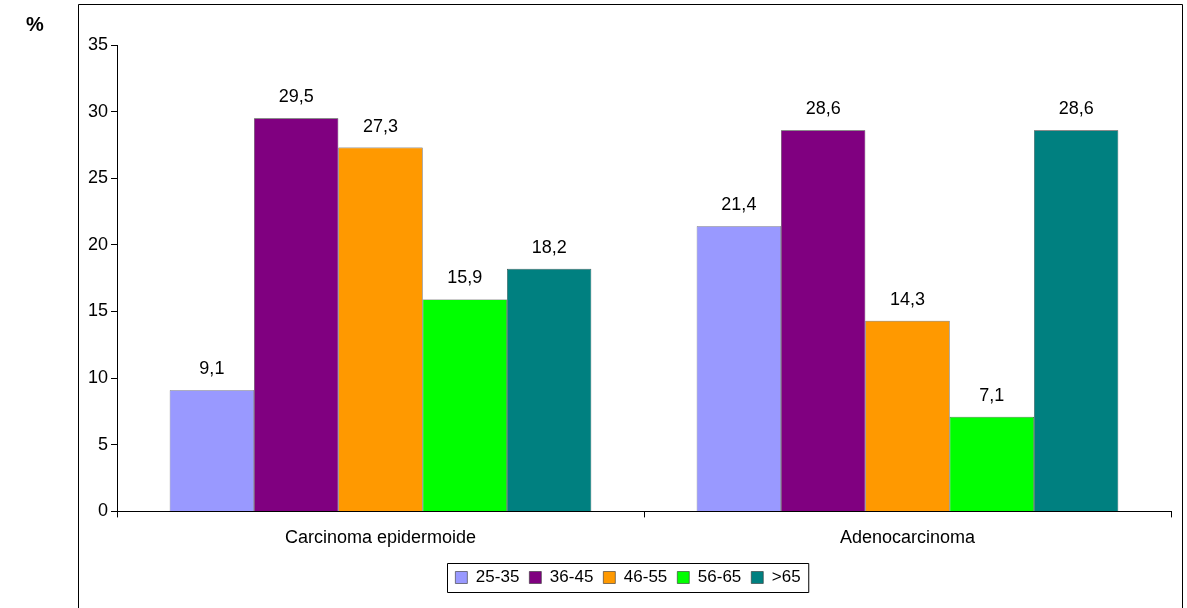 Image resolution: width=1187 pixels, height=608 pixels. What do you see at coordinates (497, 577) in the screenshot?
I see `legend-label: 25-35` at bounding box center [497, 577].